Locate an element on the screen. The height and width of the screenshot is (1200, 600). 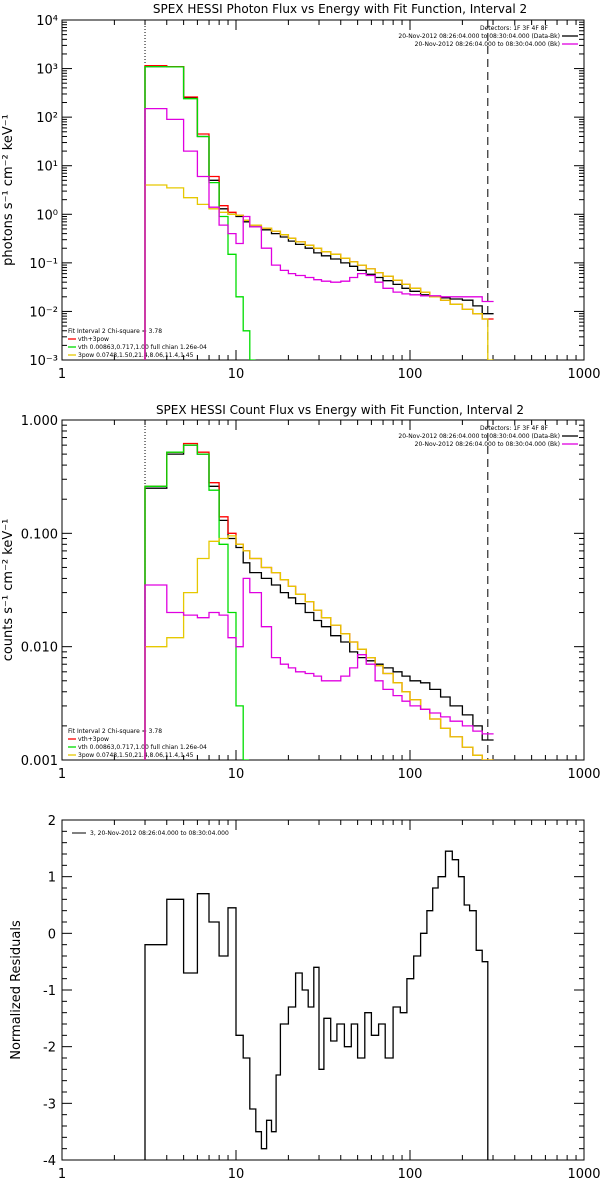
photon-flux-y-tick-label: 10² is located at coordinates (47, 118).